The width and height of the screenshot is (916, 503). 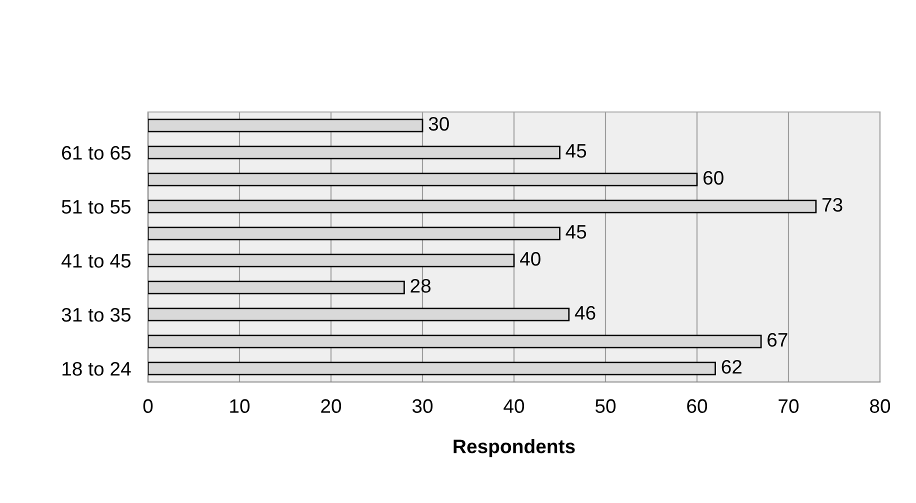 What do you see at coordinates (96, 369) in the screenshot?
I see `y-tick-label: 18 to 24` at bounding box center [96, 369].